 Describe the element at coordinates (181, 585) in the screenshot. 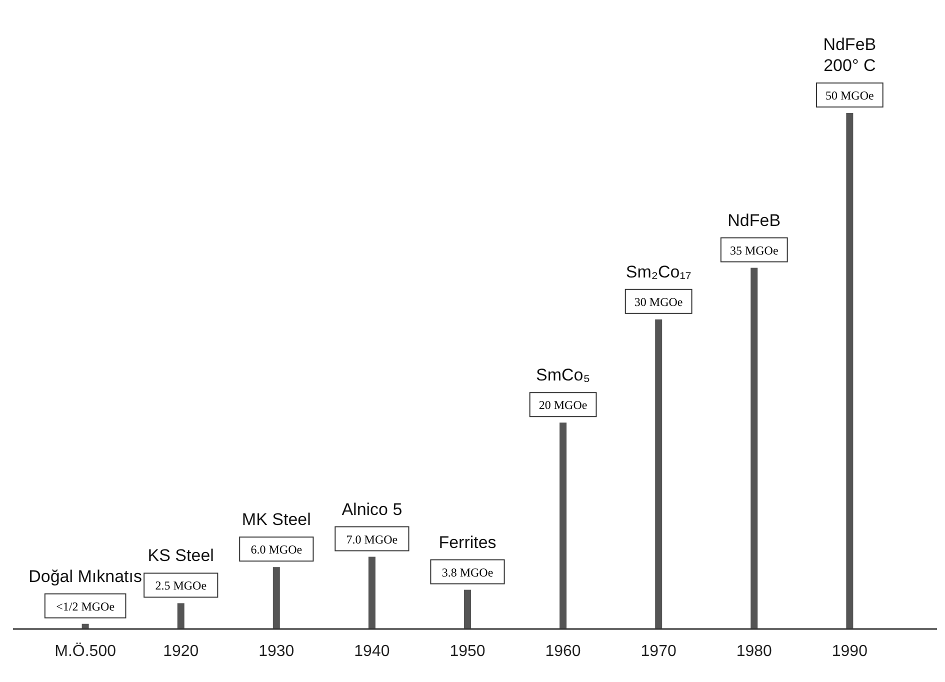

I see `data-label: 2.5 MGOe` at that location.